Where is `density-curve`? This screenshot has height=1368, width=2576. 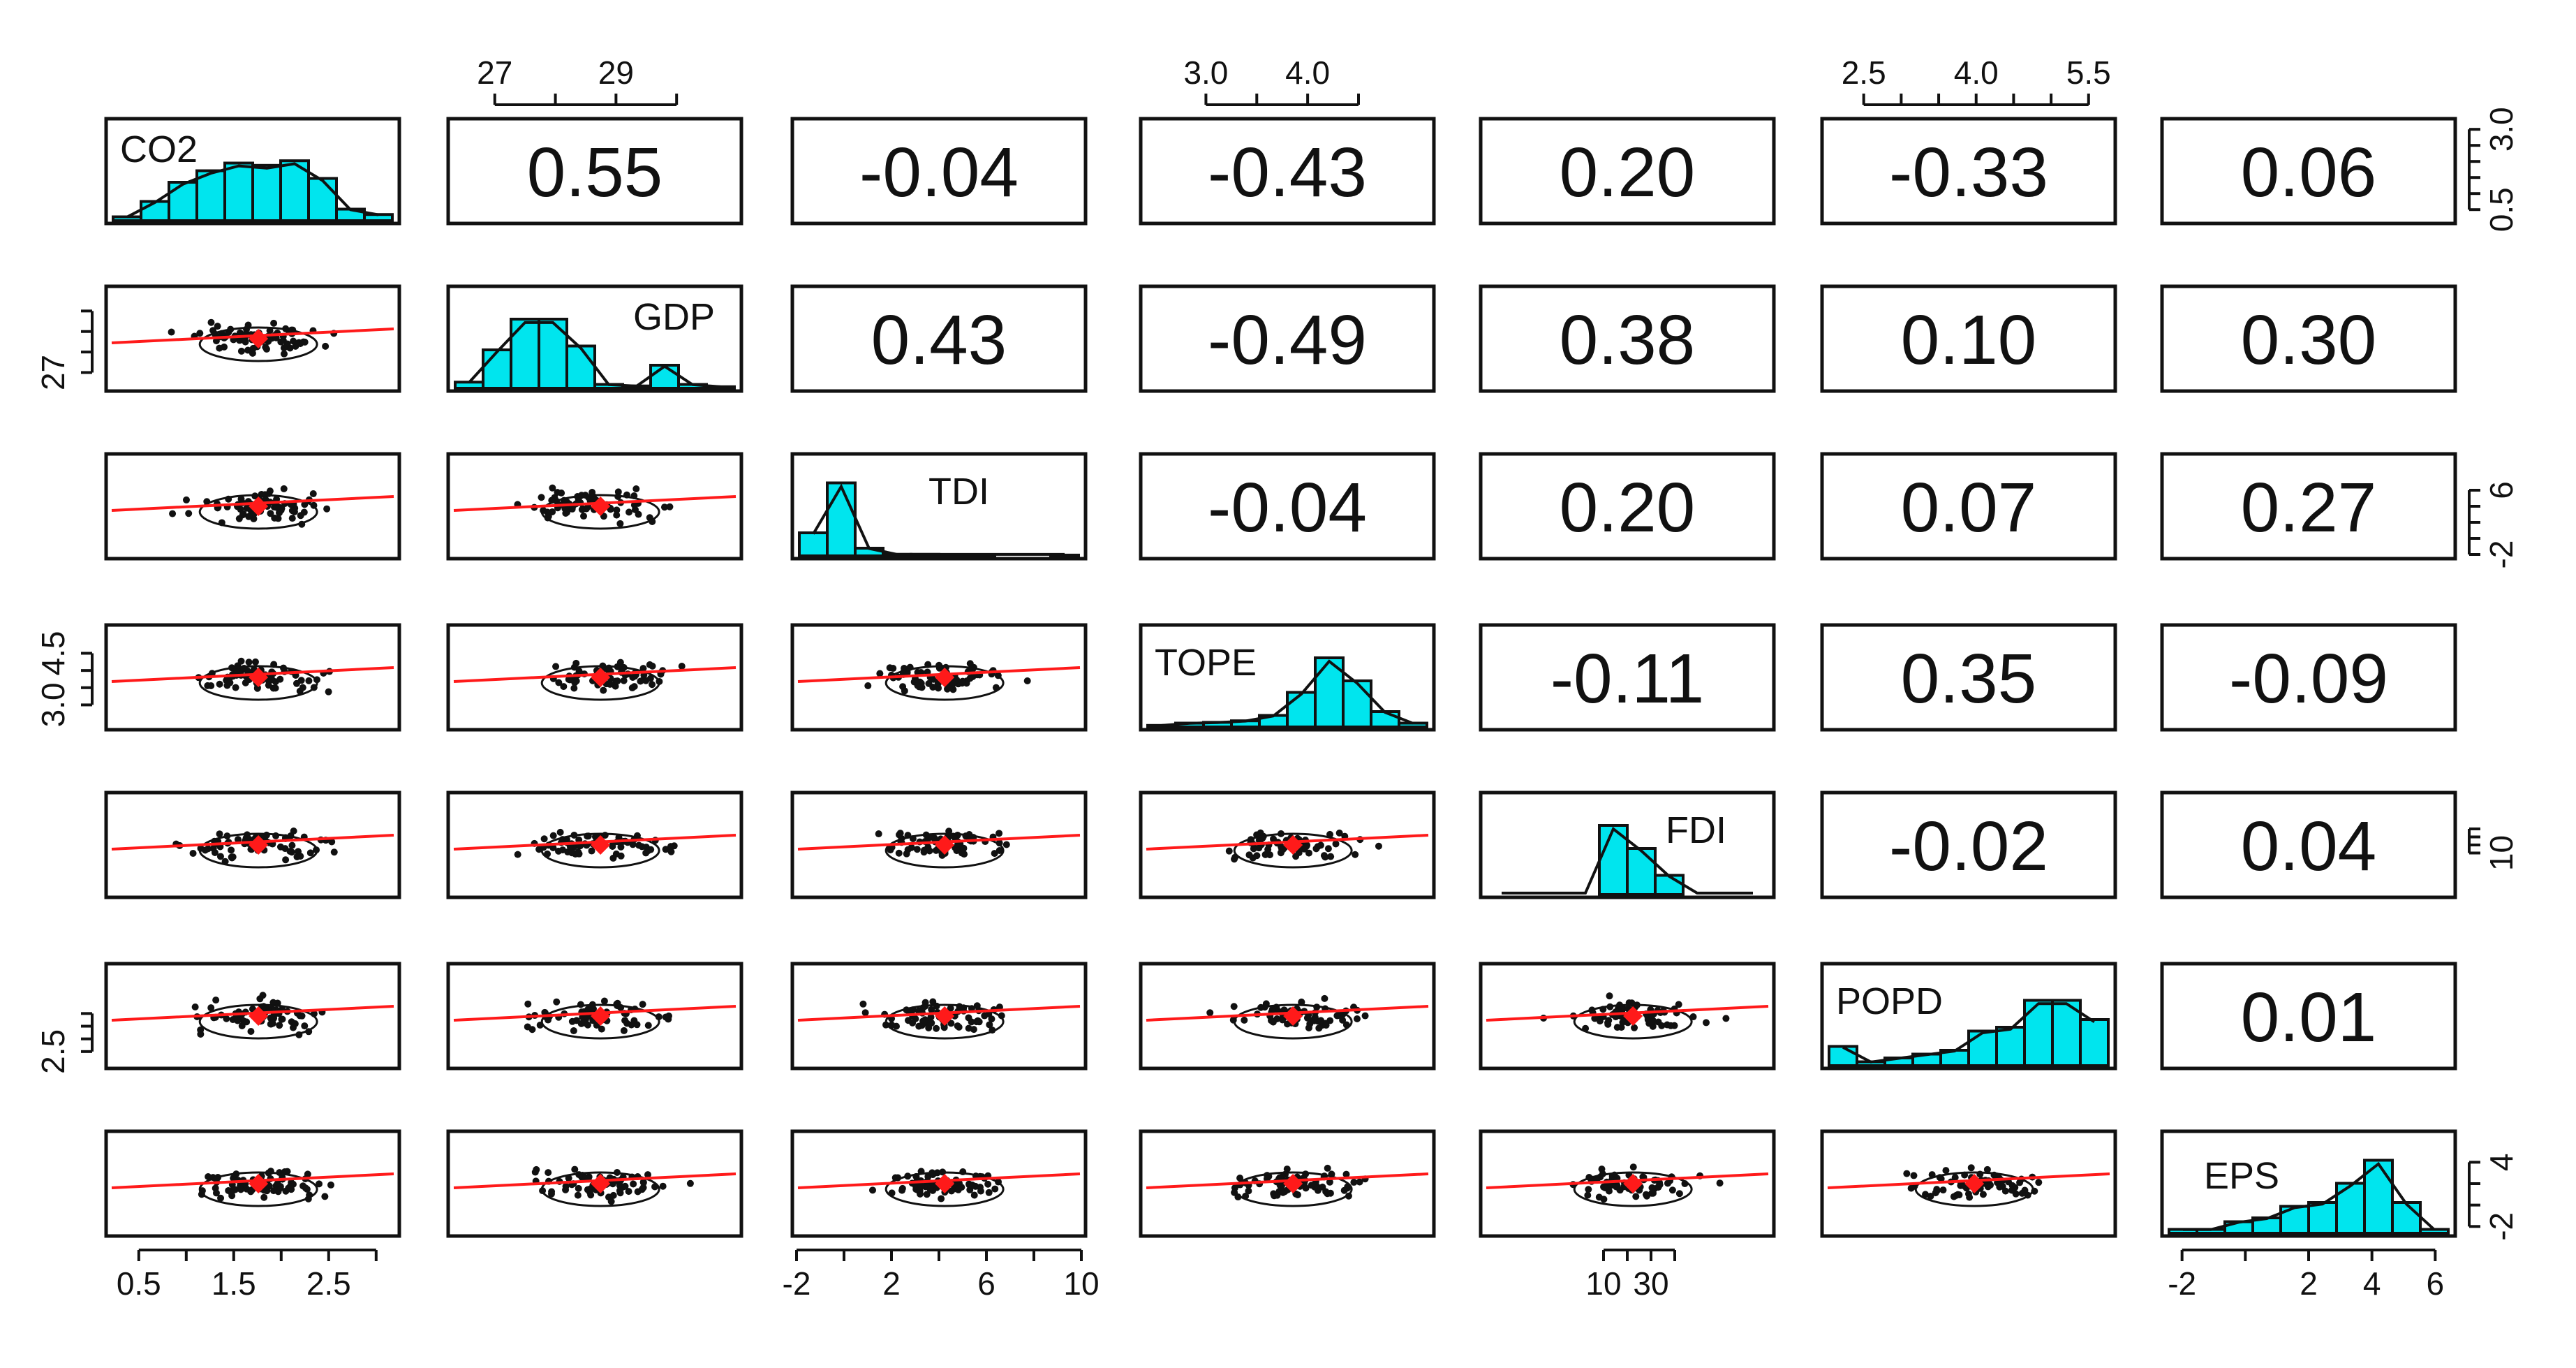 density-curve is located at coordinates (1627, 860).